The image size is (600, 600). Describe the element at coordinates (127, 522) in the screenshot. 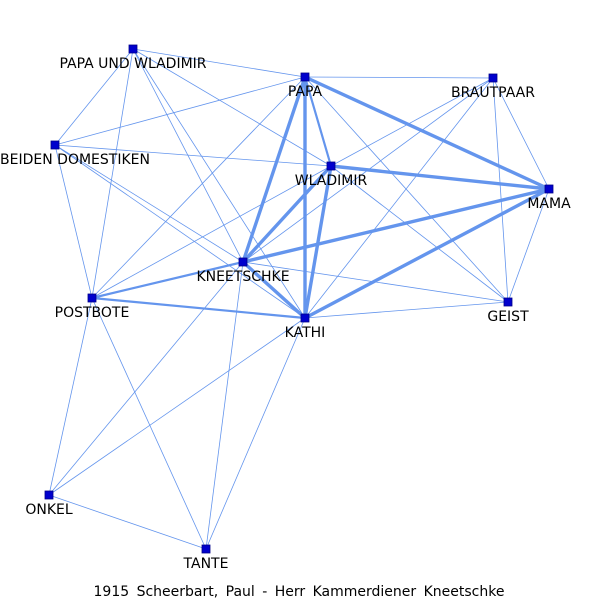

I see `edge-onkel-tante` at that location.